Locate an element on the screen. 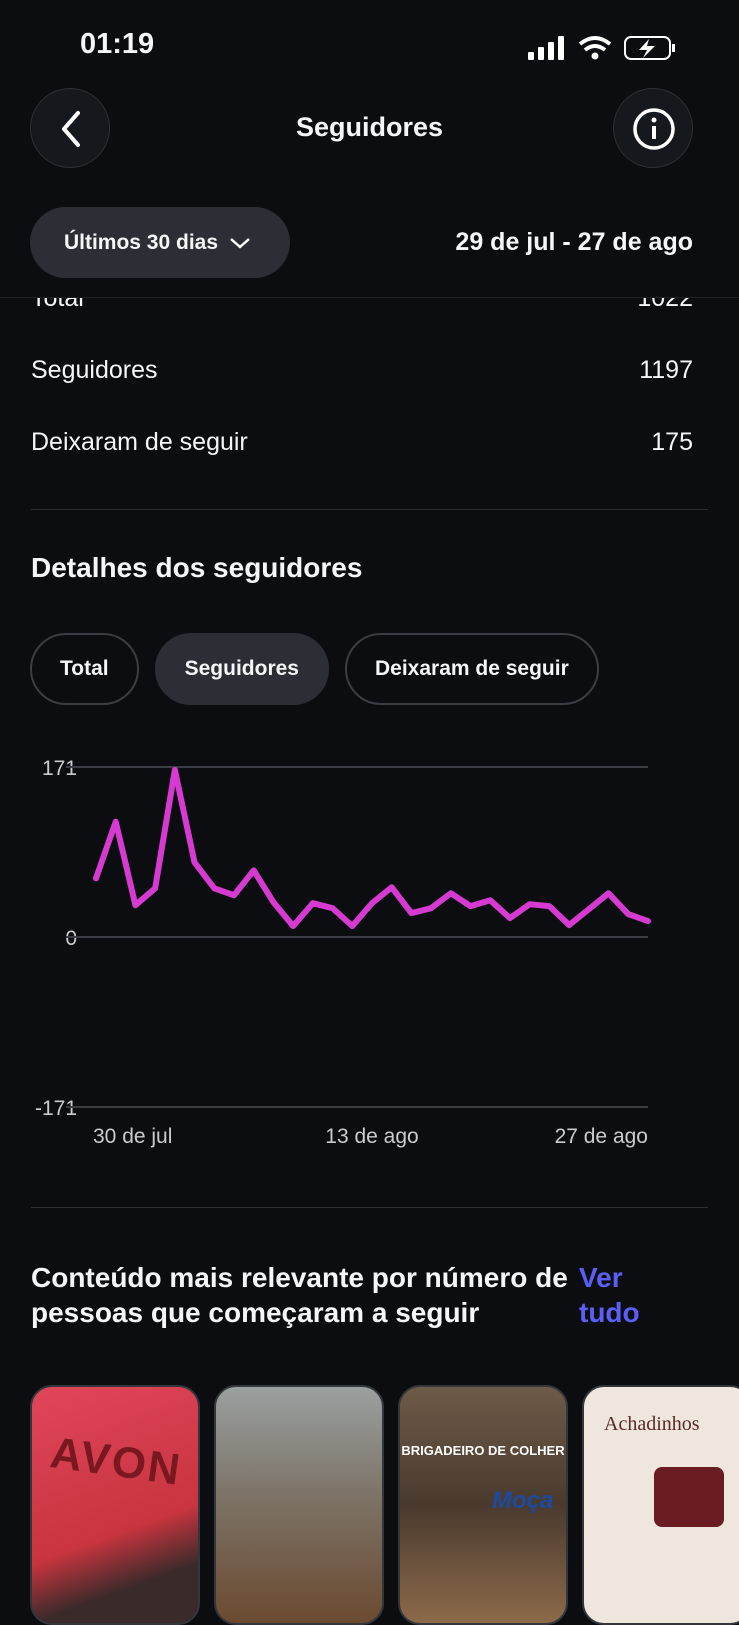 The height and width of the screenshot is (1625, 739). period-dropdown: Últimos 30 dias is located at coordinates (160, 242).